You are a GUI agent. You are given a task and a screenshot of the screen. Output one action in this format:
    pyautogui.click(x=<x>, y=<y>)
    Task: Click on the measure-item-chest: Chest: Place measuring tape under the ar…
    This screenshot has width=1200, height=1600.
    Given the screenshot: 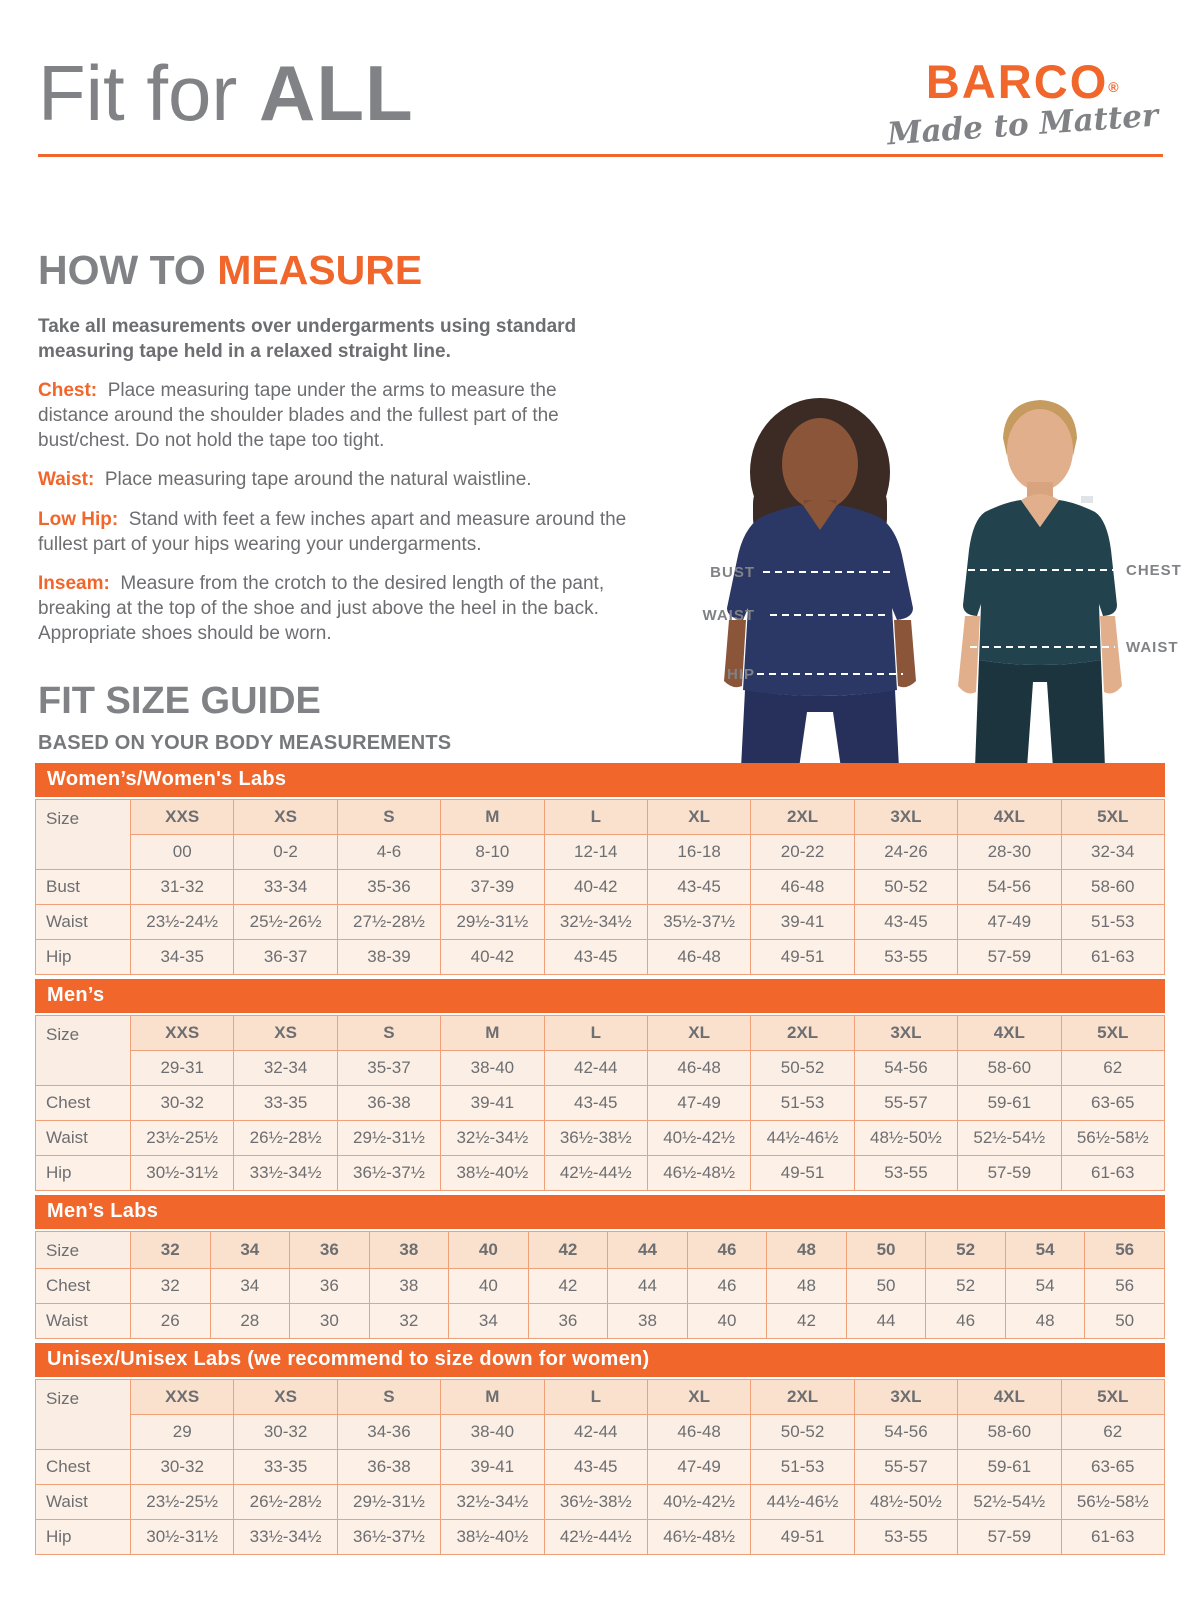 What is the action you would take?
    pyautogui.click(x=298, y=415)
    